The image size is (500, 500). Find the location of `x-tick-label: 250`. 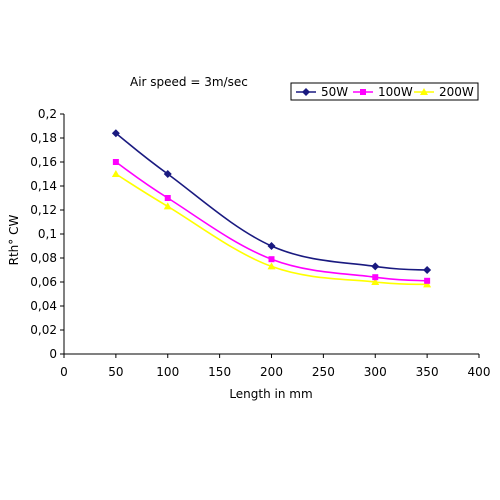

x-tick-label: 250 is located at coordinates (323, 372).